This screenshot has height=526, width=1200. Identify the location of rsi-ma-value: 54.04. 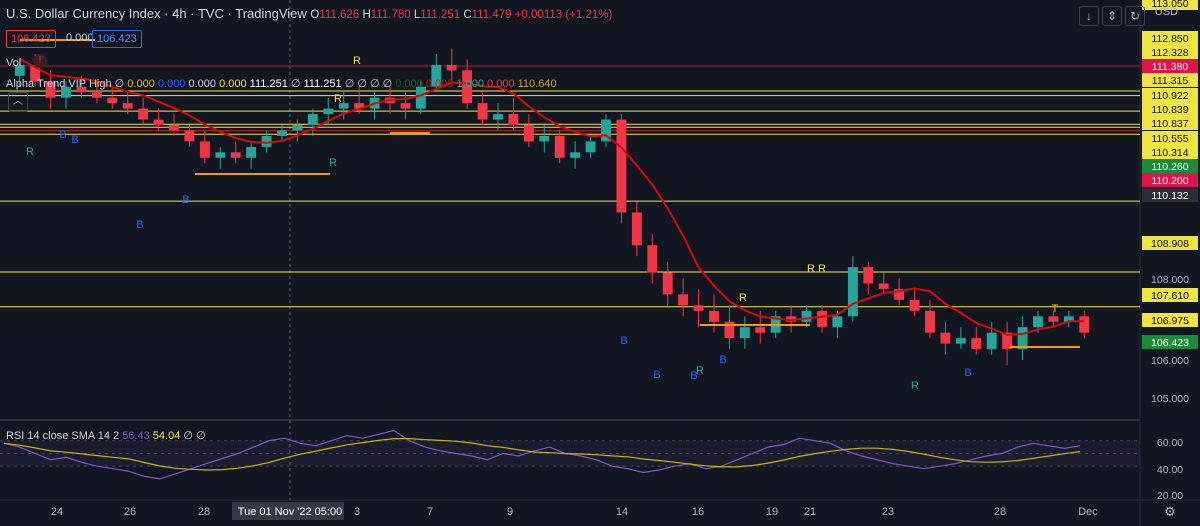
(166, 436).